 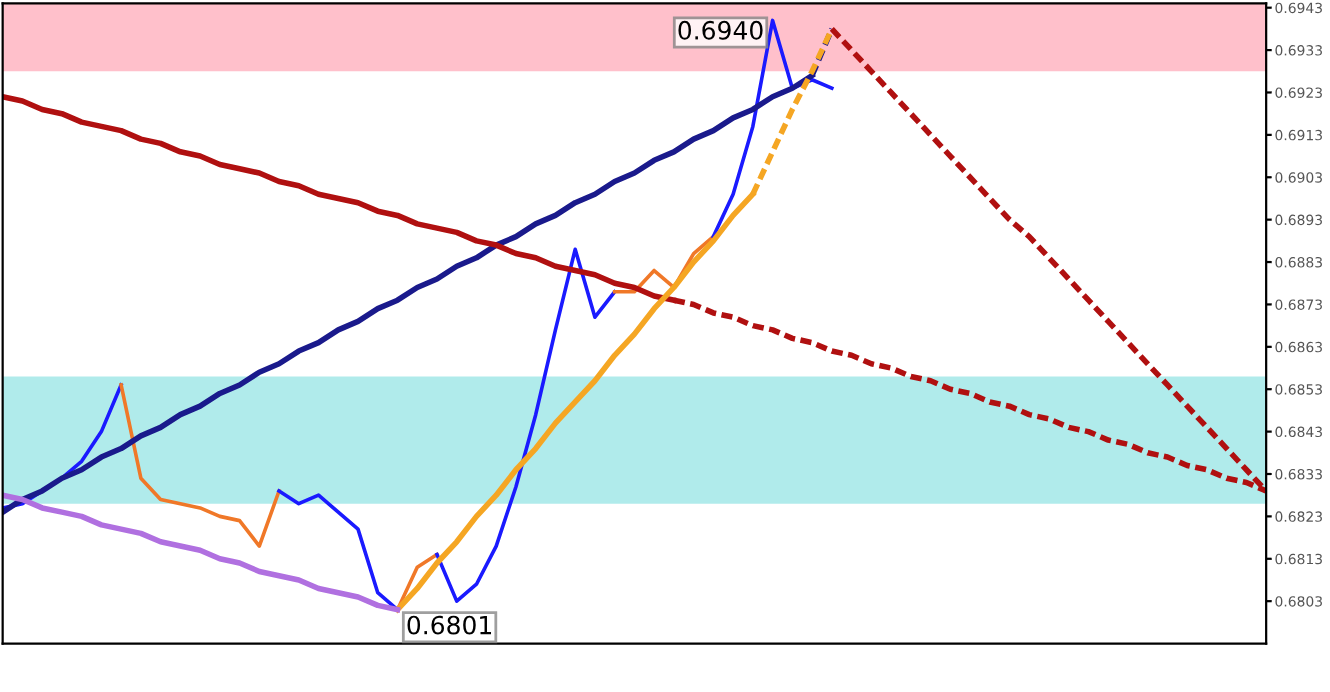 What do you see at coordinates (449, 625) in the screenshot?
I see `annotation: 0.6801` at bounding box center [449, 625].